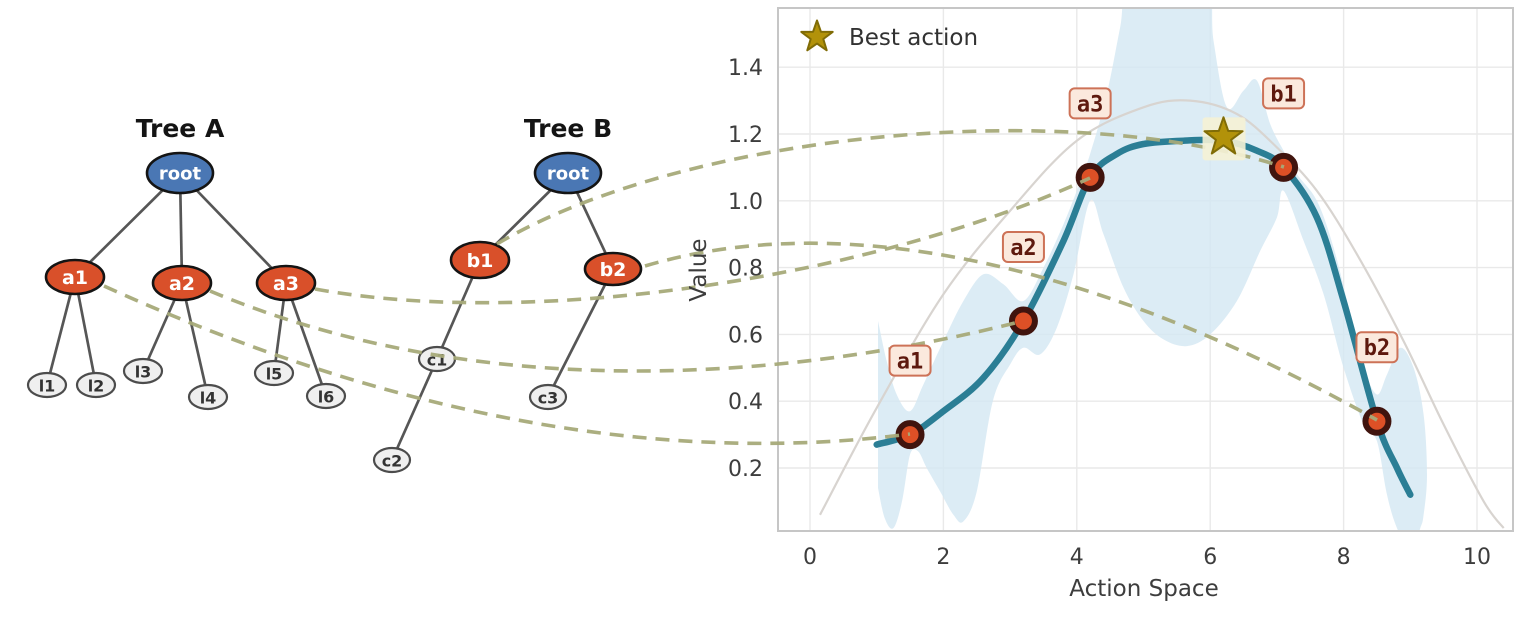 Image resolution: width=1524 pixels, height=632 pixels. What do you see at coordinates (699, 269) in the screenshot?
I see `y-axis-label: Value` at bounding box center [699, 269].